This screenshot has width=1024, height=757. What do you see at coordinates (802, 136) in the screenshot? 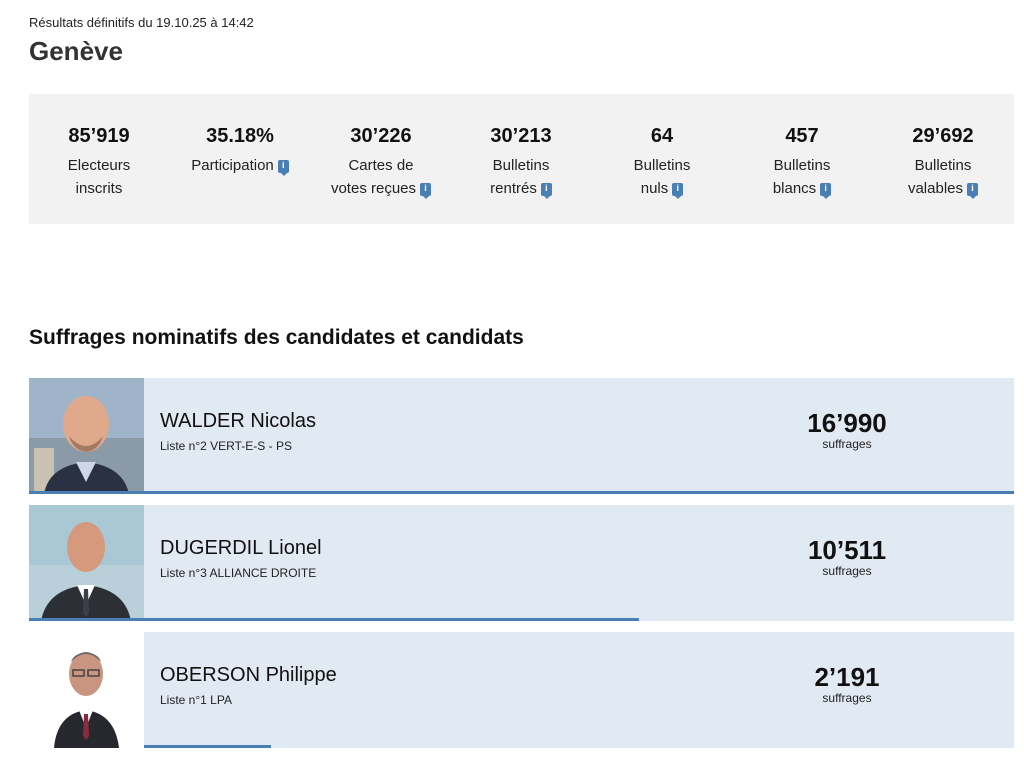
I see `stat-value: 457` at bounding box center [802, 136].